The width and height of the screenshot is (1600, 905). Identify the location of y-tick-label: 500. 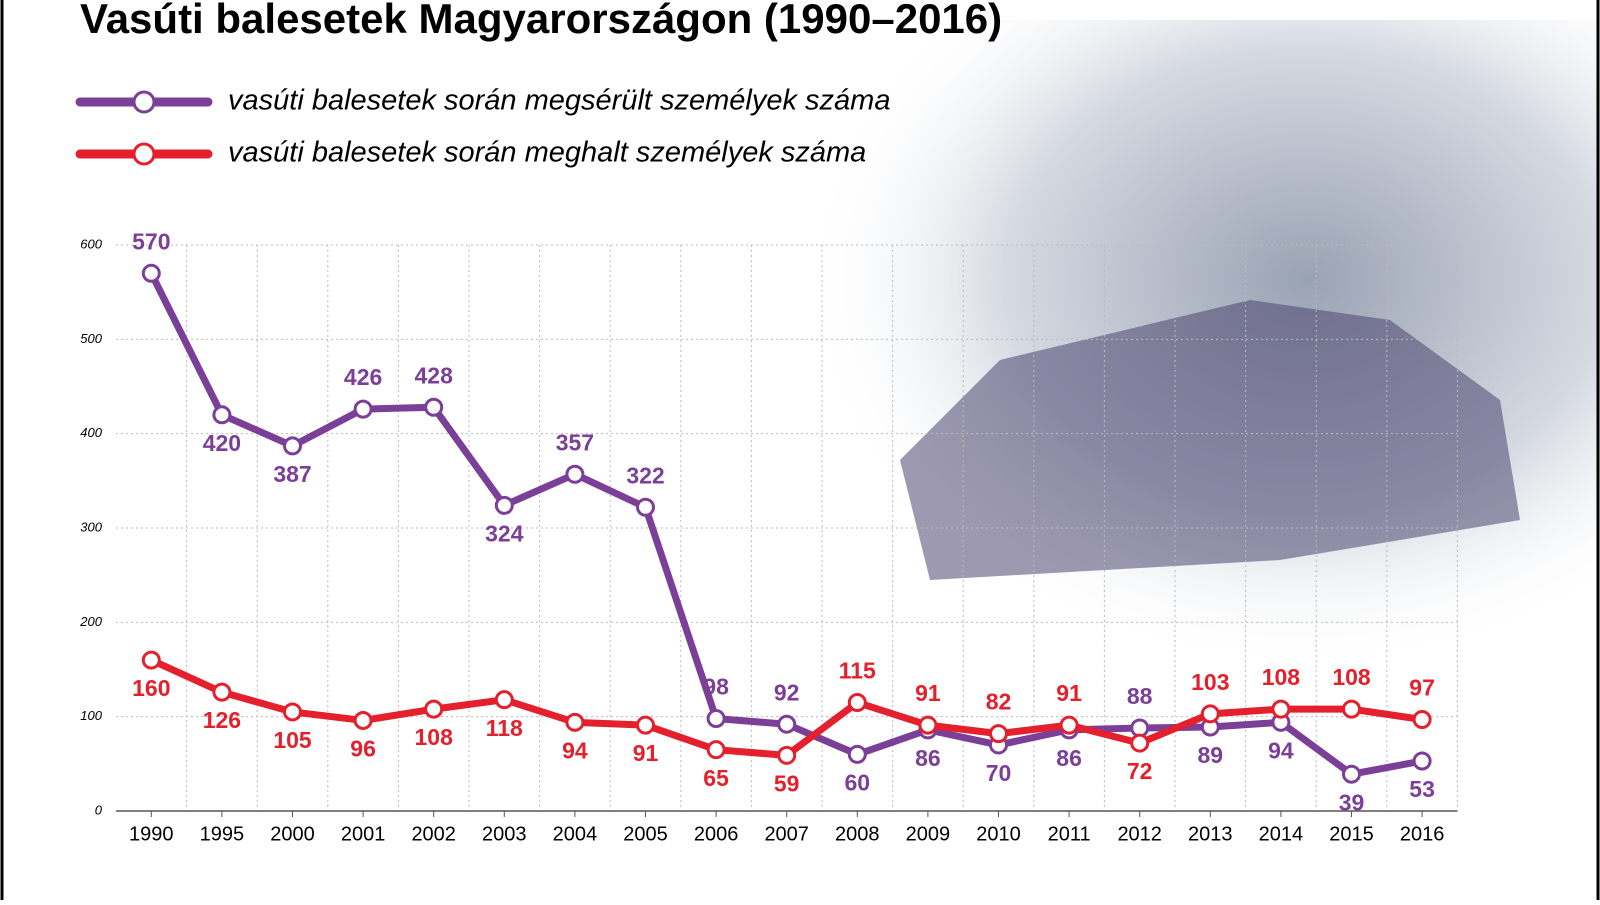
(91, 338).